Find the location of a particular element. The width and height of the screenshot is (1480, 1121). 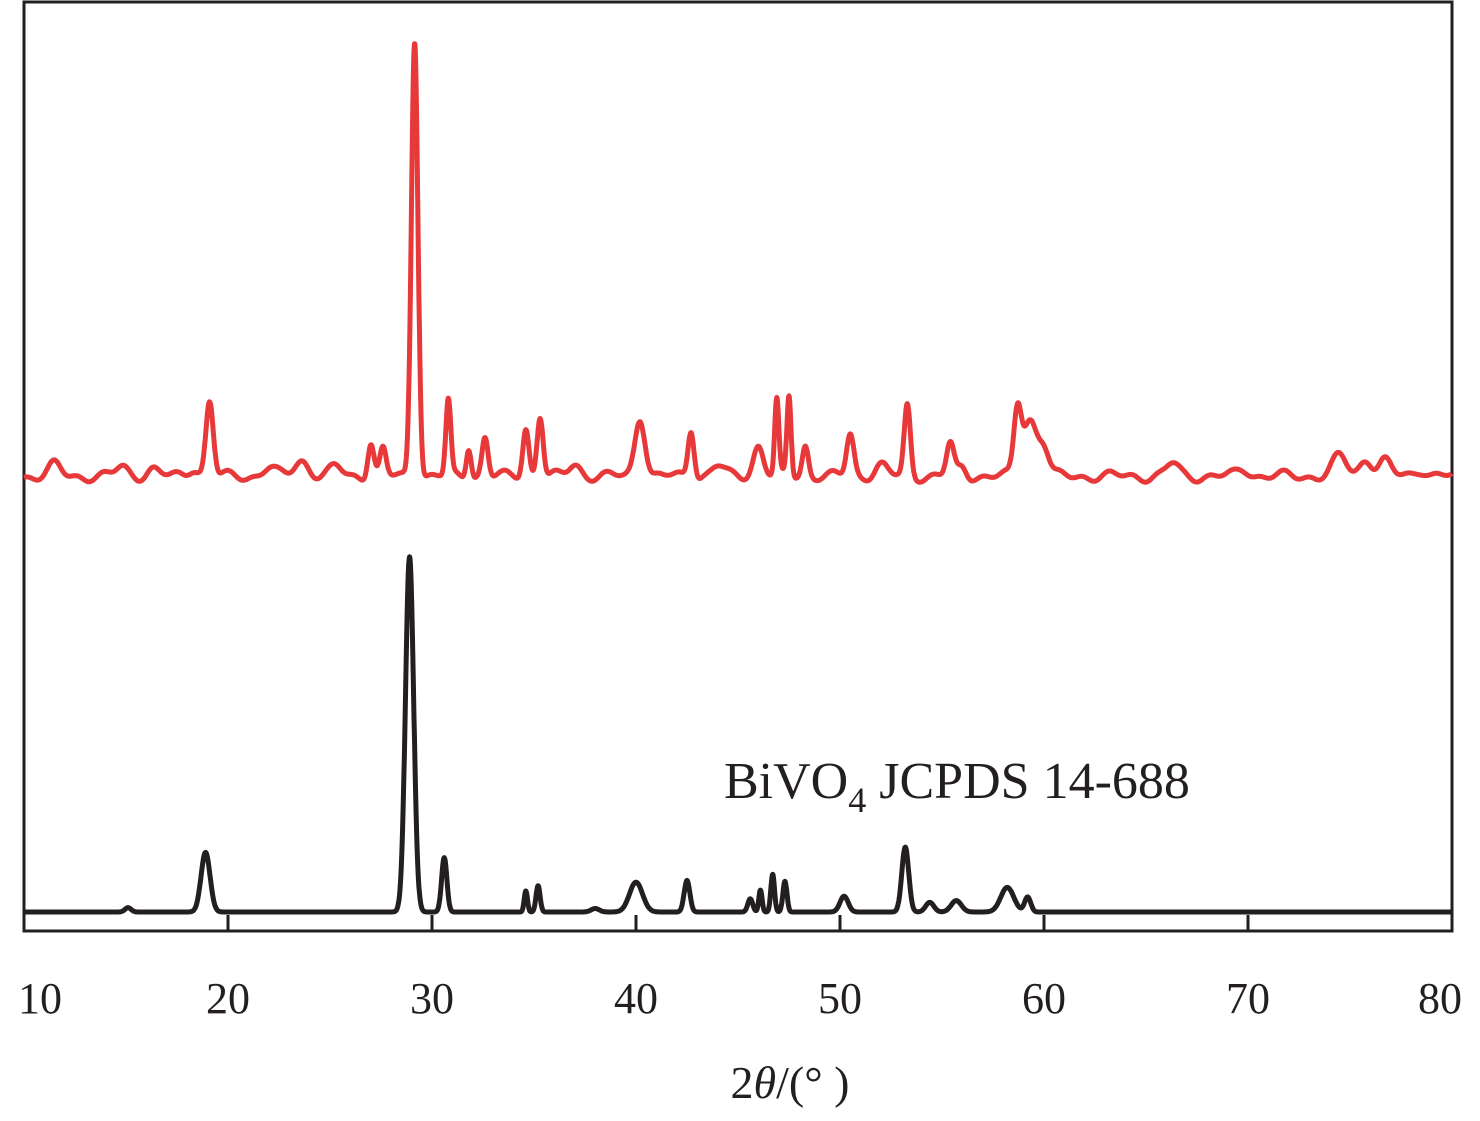

annotation-subscript: 4 is located at coordinates (857, 800).